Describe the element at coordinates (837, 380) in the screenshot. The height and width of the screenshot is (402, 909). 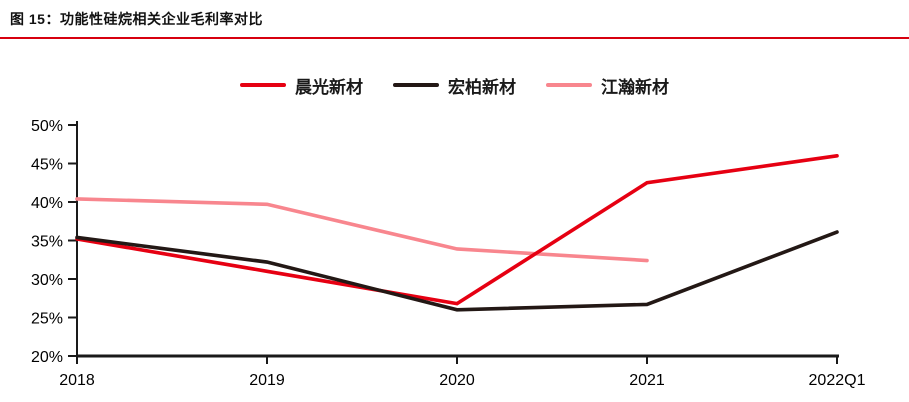
I see `x-tick-label: 2022Q1` at that location.